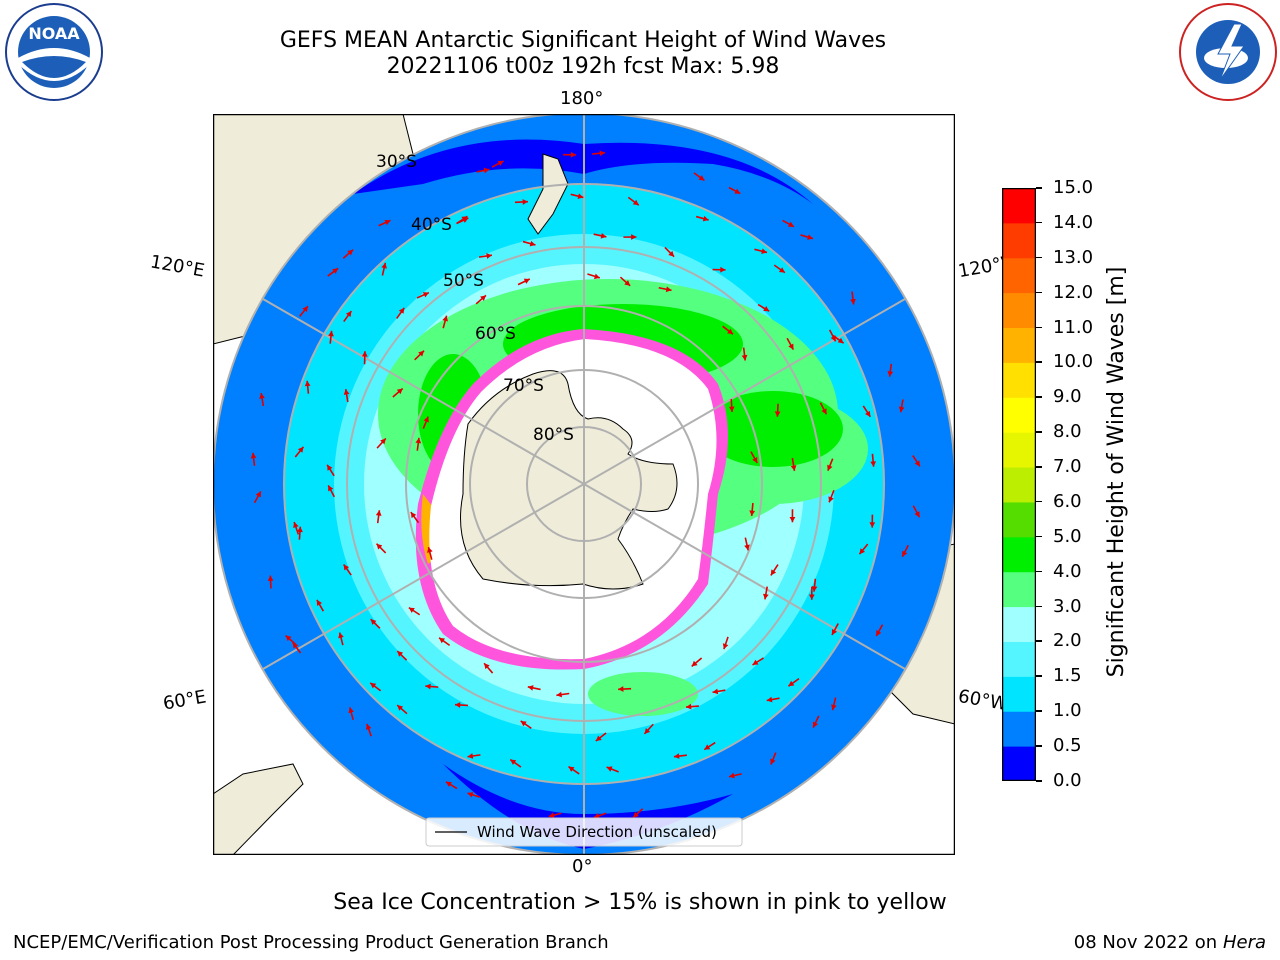 Image resolution: width=1280 pixels, height=960 pixels. I want to click on colorbar-tick-label: 4.0, so click(1067, 571).